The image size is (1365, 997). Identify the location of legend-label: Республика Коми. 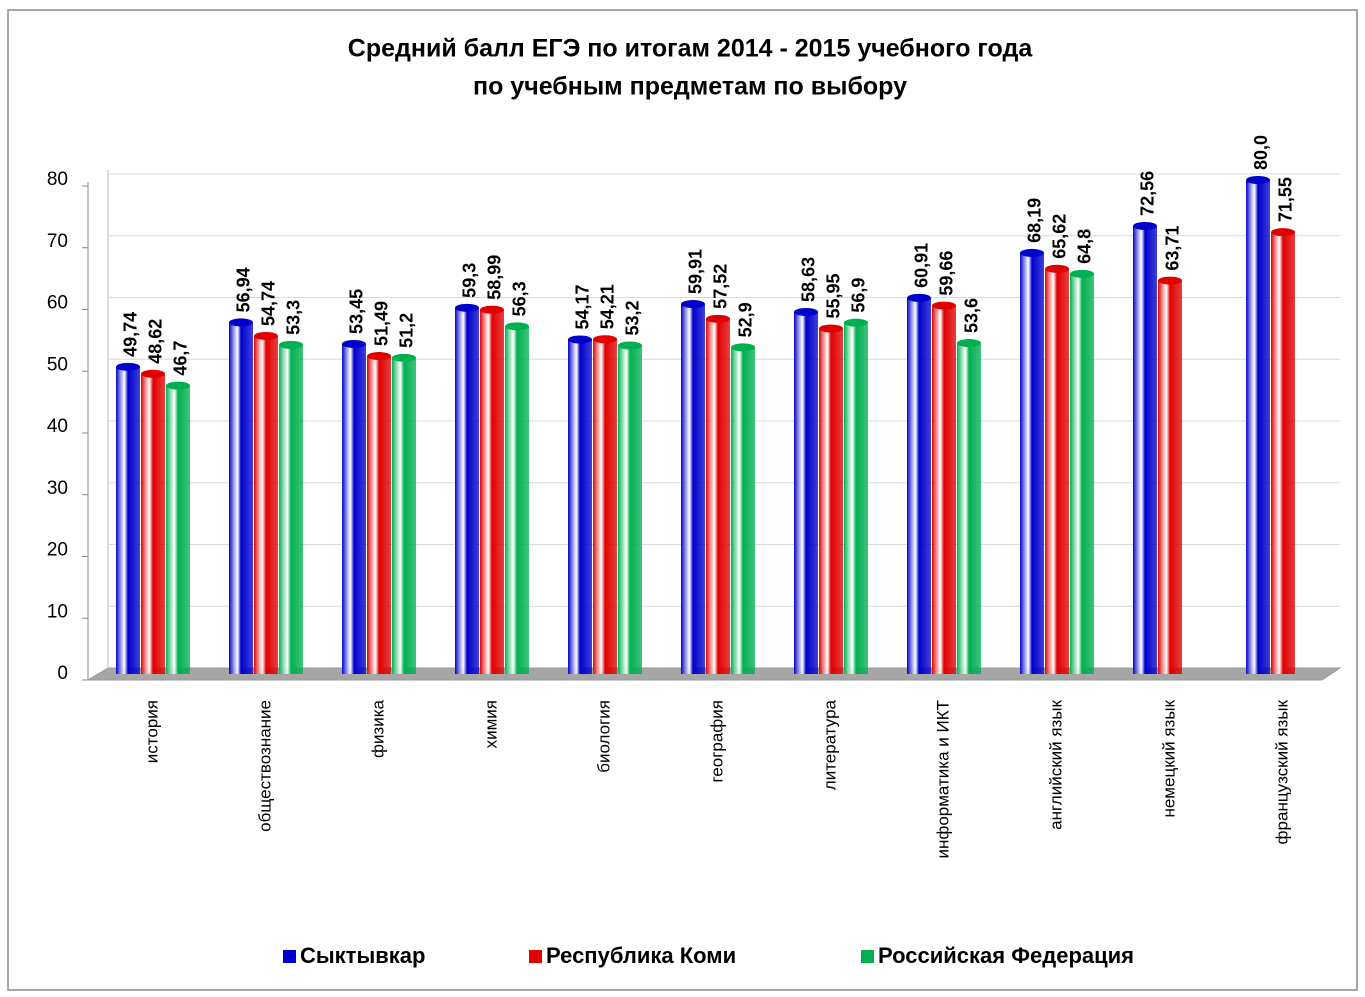
(641, 955).